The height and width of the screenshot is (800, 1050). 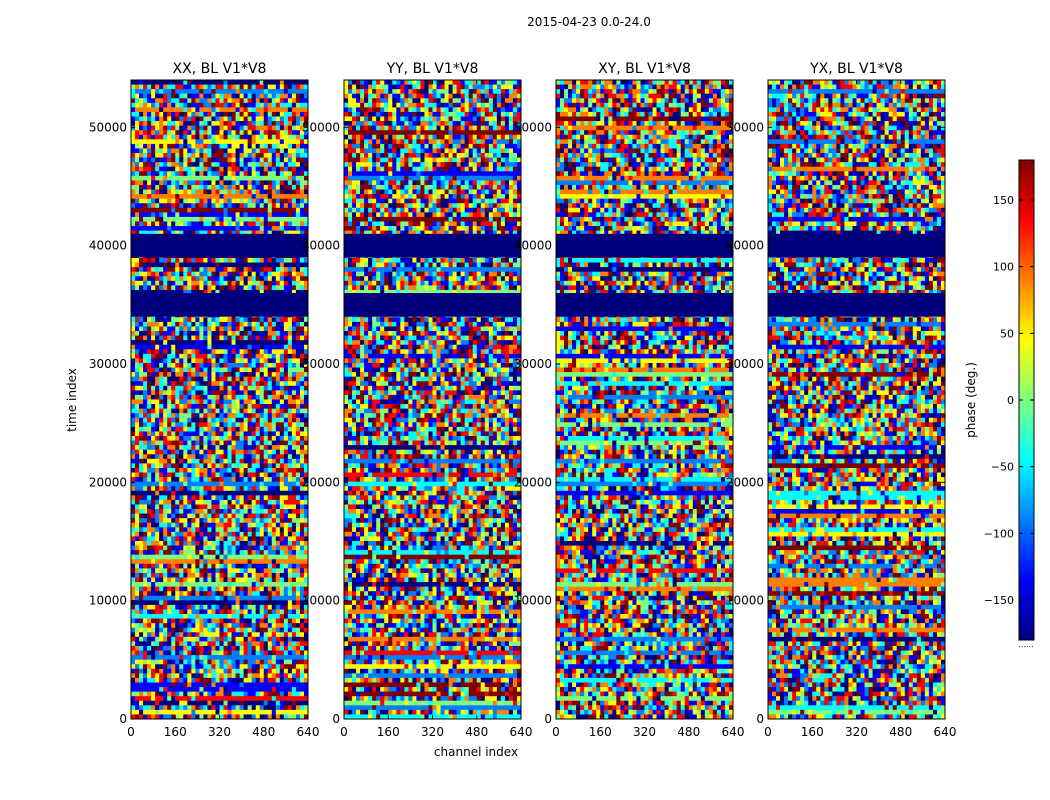 I want to click on panel-title: YY, BL V1*V8, so click(x=432, y=69).